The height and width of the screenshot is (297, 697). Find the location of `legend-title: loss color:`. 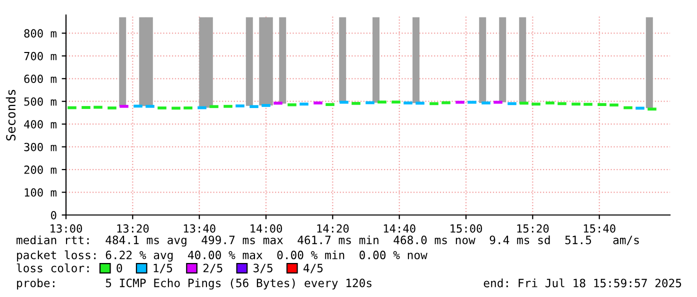

legend-title: loss color: is located at coordinates (52, 267).